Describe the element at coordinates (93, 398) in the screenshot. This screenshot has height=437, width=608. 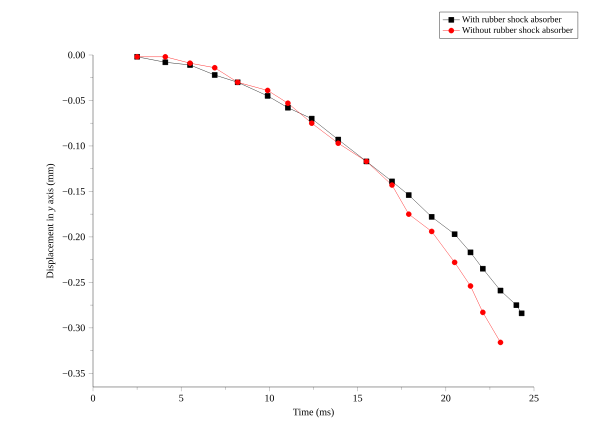
I see `x-tick-label: 0` at that location.